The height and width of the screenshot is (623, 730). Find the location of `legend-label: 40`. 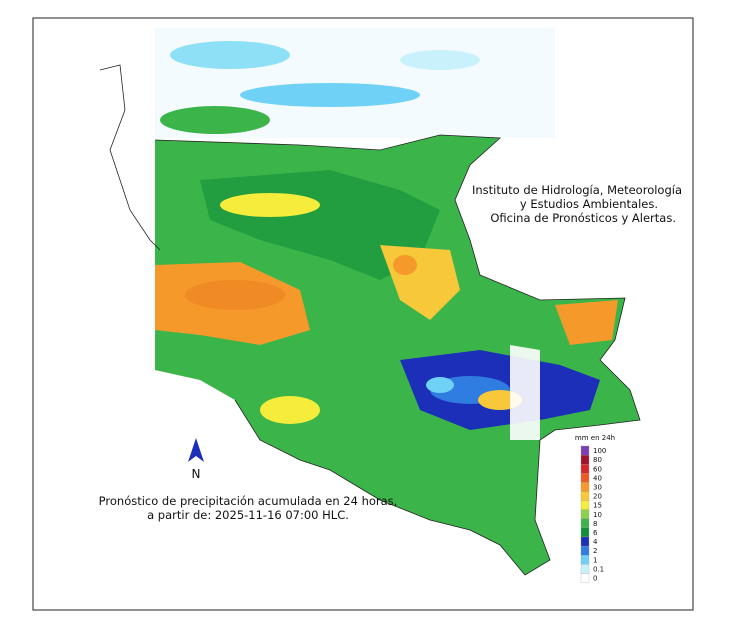

legend-label: 40 is located at coordinates (597, 478).